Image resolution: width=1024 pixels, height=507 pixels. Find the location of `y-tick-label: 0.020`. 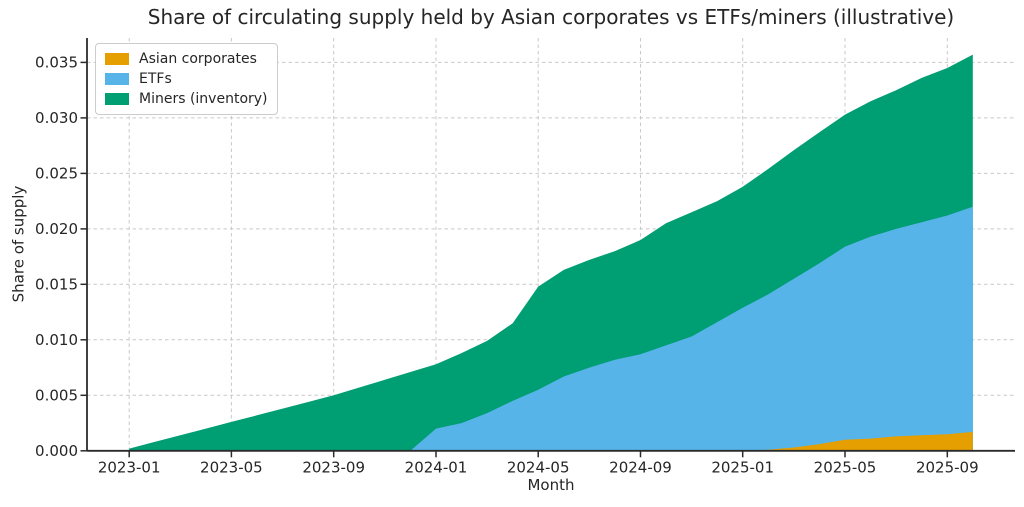

y-tick-label: 0.020 is located at coordinates (56, 229).